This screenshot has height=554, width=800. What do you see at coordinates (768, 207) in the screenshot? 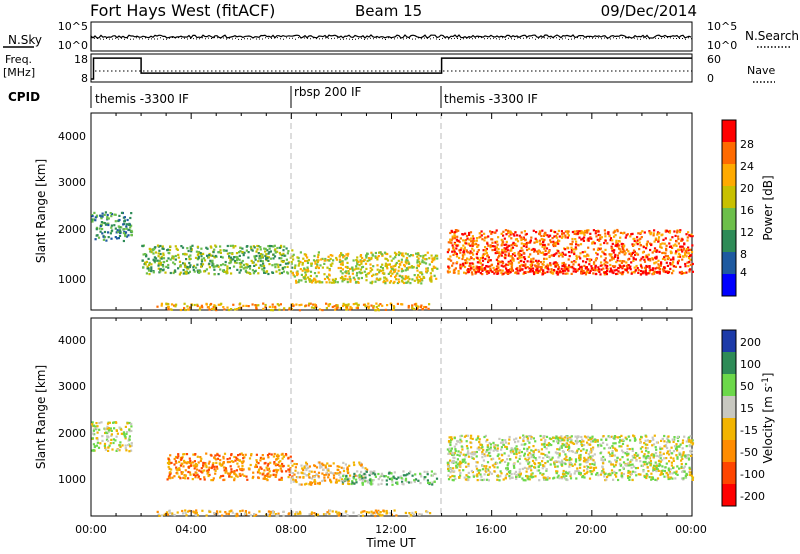
I see `power-cbar-label: Power [dB]` at bounding box center [768, 207].